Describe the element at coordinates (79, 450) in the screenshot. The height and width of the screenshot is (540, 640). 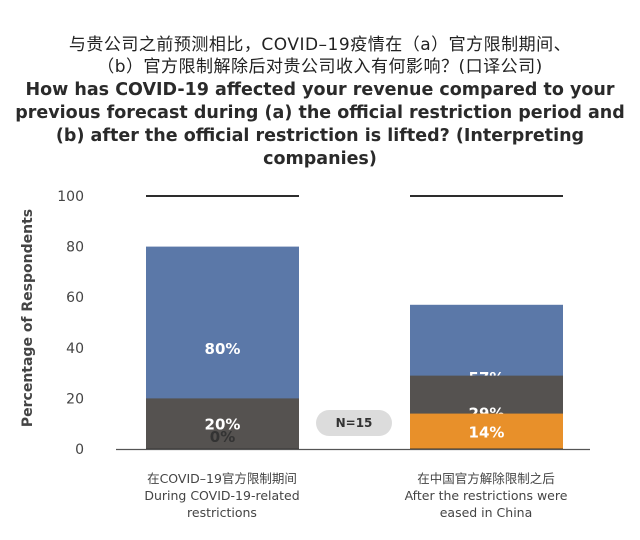
I see `y-tick-label: 0` at that location.